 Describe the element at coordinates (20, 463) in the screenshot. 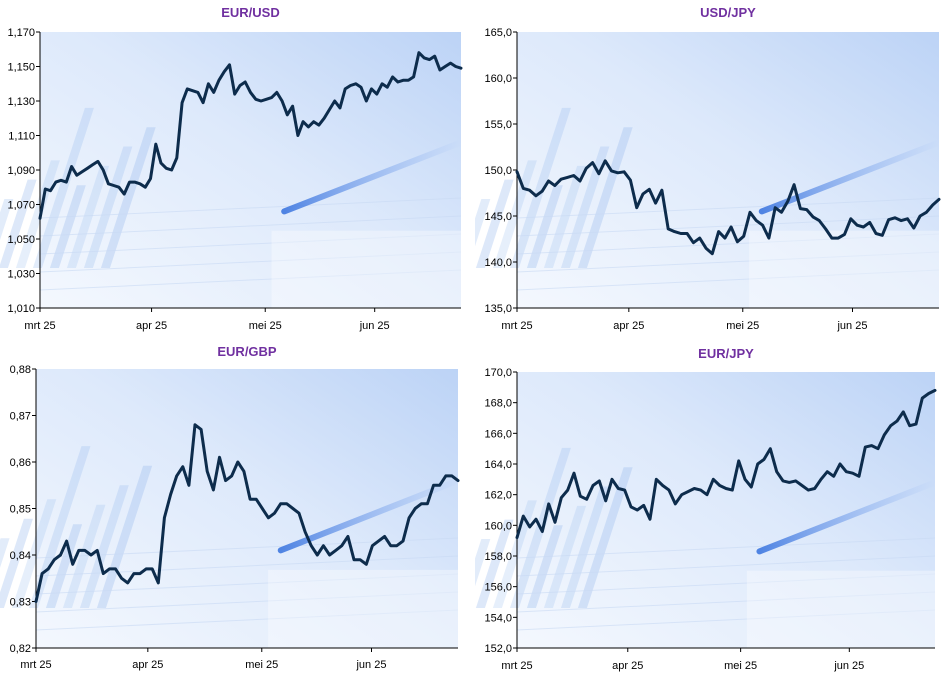

I see `y-tick-label: 0,86` at that location.